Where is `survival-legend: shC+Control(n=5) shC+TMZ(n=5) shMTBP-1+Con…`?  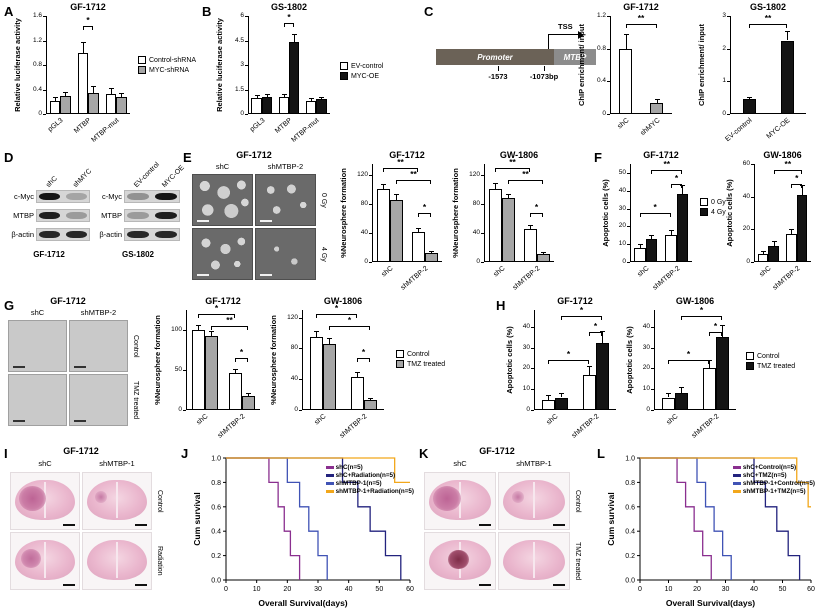 survival-legend: shC+Control(n=5) shC+TMZ(n=5) shMTBP-1+Con… is located at coordinates (773, 479).